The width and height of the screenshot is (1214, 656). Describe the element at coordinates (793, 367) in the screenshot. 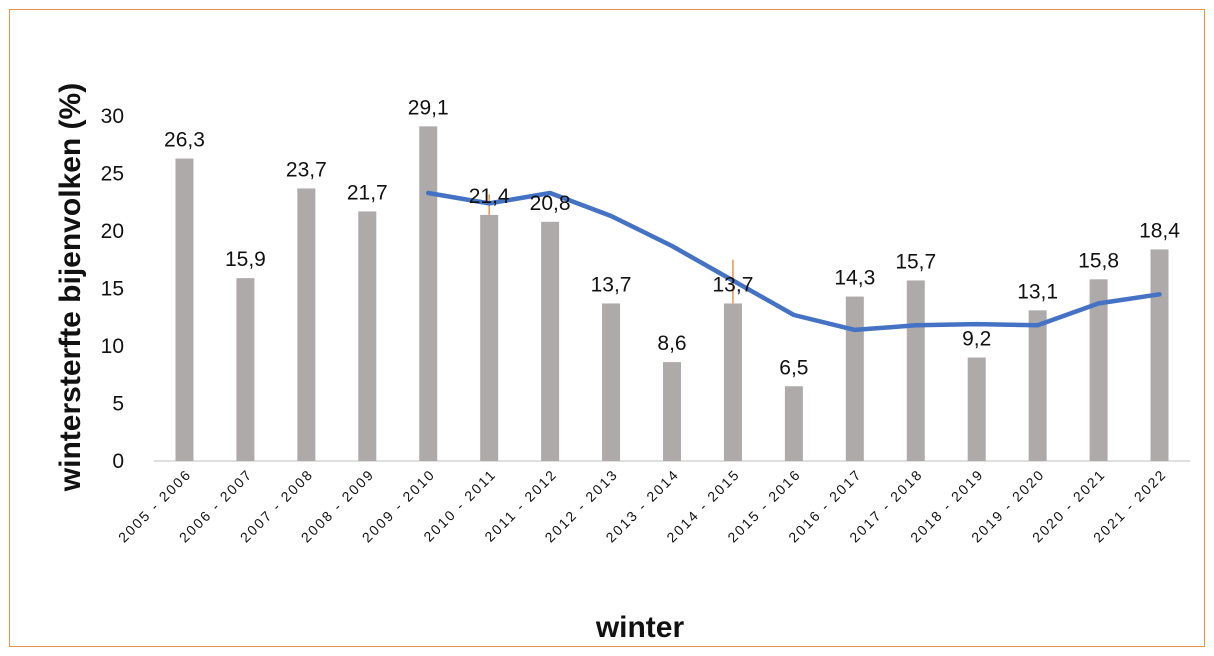

I see `data-label: 6,5` at that location.